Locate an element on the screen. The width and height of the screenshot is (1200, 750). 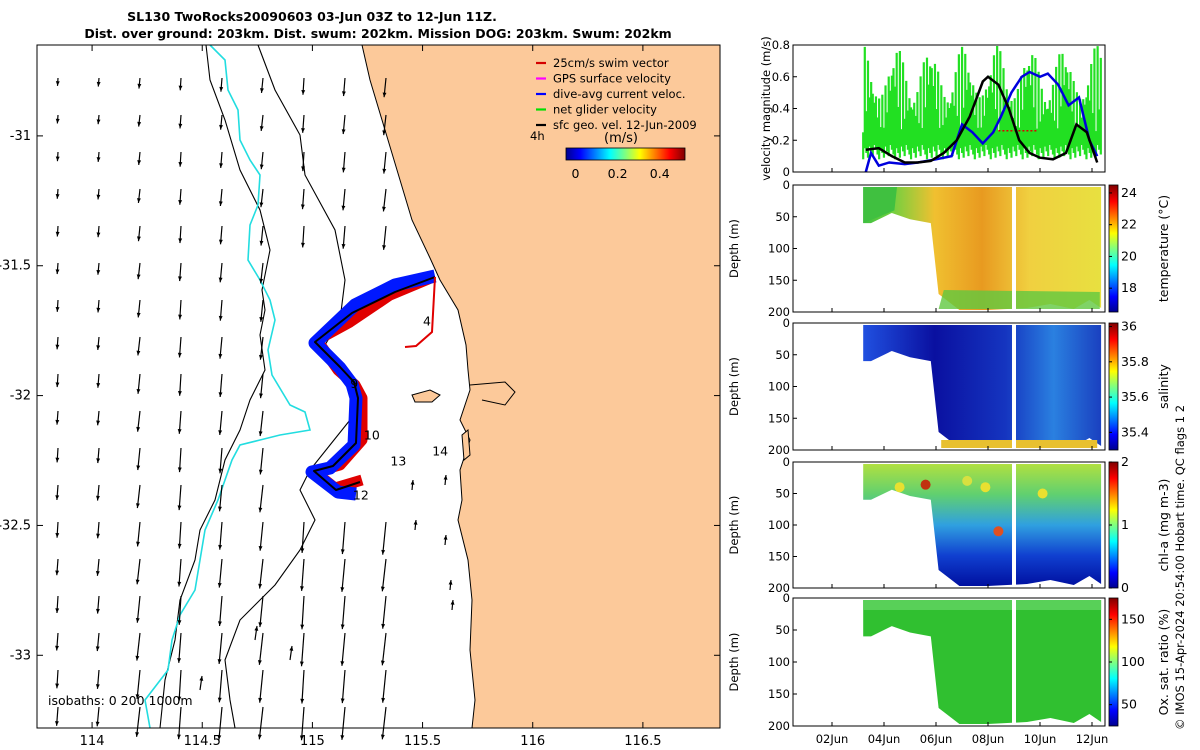
isobaths-label: isobaths: 0 200 1000m is located at coordinates (120, 700).